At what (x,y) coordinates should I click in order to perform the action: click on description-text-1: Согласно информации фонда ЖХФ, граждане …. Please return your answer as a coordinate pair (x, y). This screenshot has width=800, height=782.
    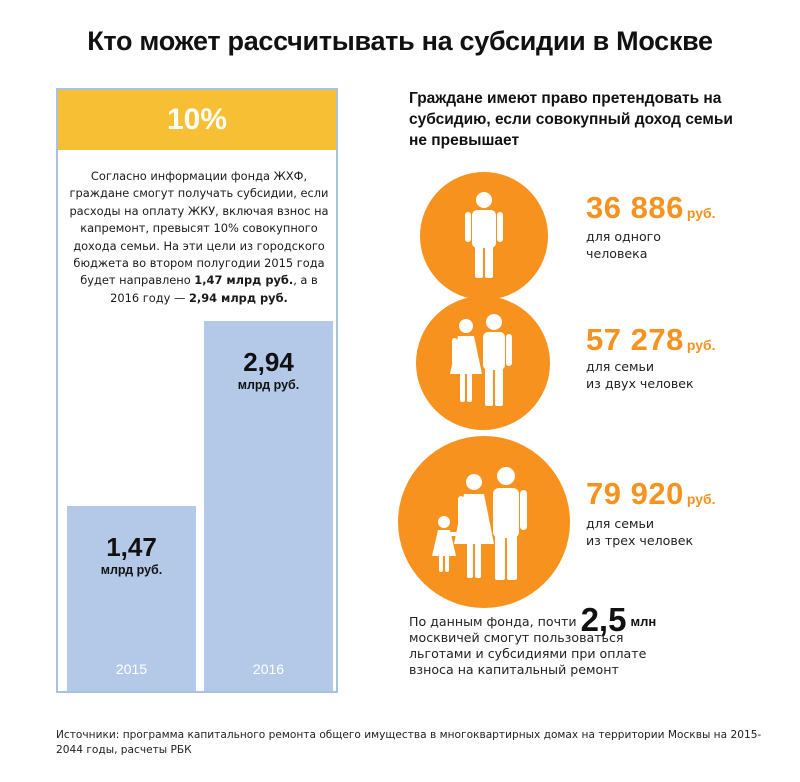
    Looking at the image, I should click on (199, 228).